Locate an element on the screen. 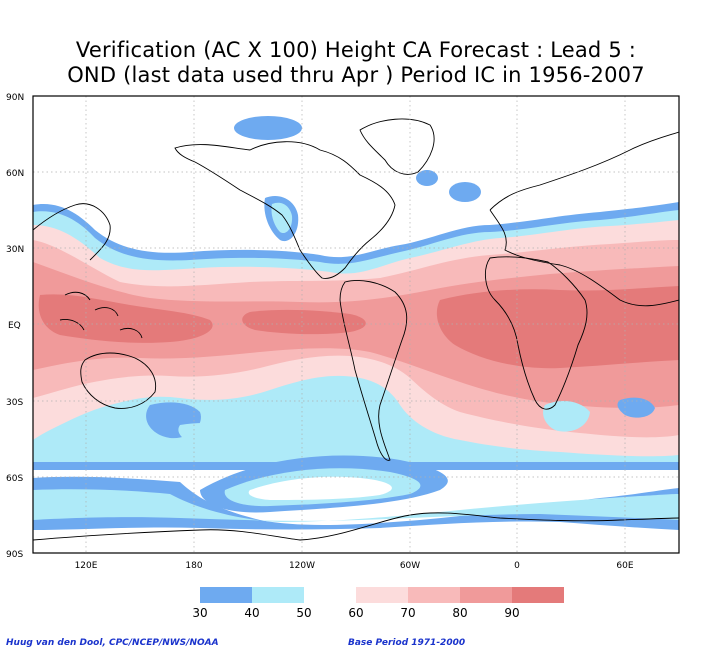 This screenshot has width=712, height=650. legend-tick: 60 is located at coordinates (355, 613).